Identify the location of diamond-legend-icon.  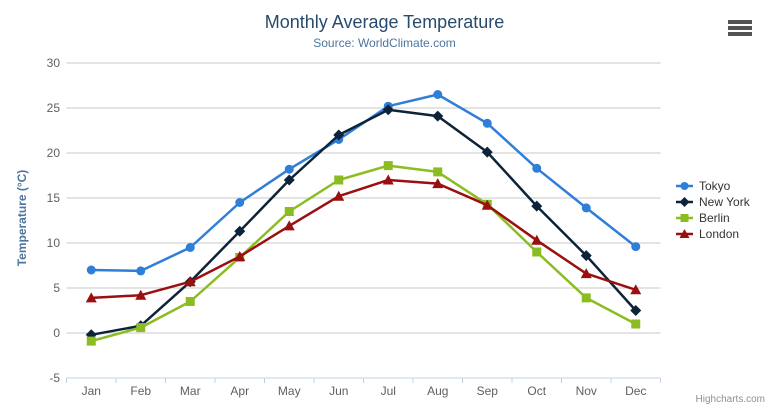
(684, 202).